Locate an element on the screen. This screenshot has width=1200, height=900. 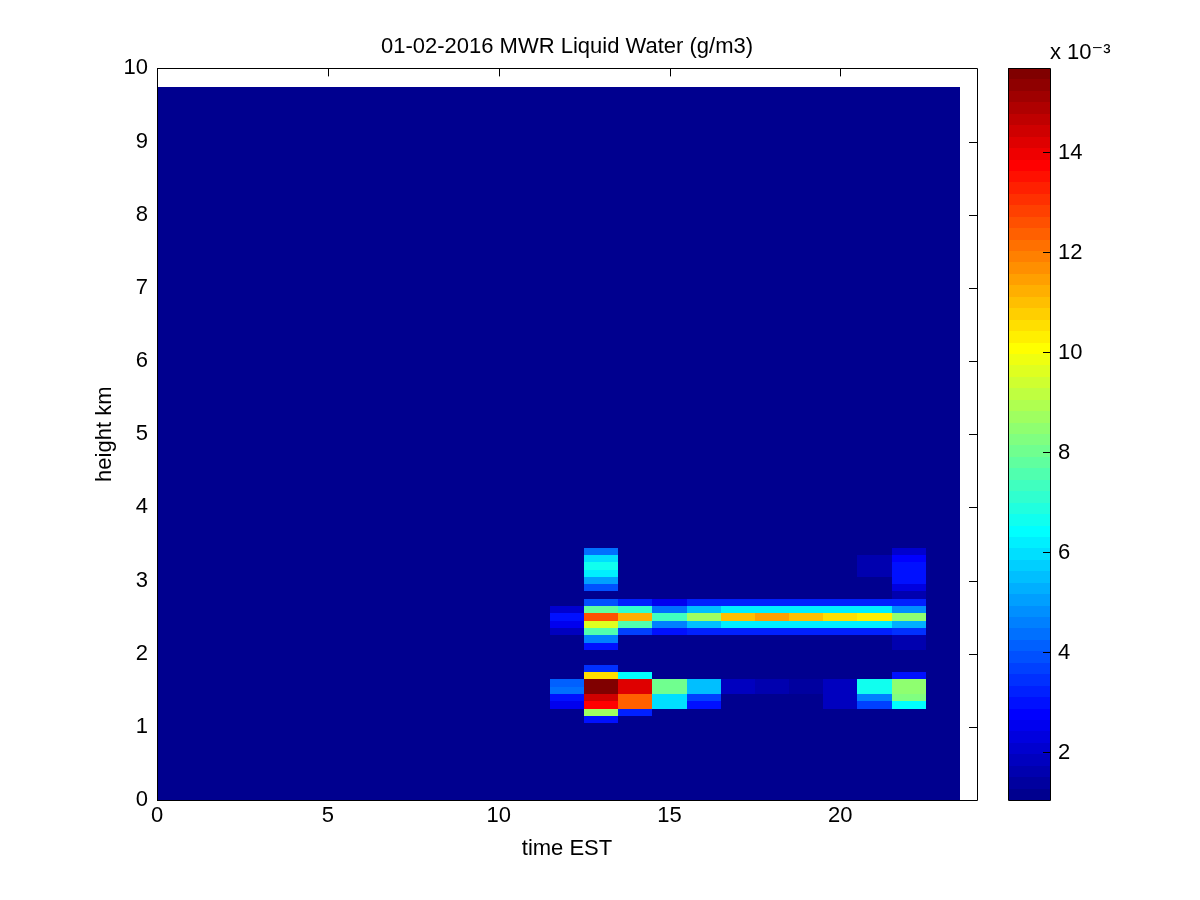
x-axis-title: time EST is located at coordinates (567, 847).